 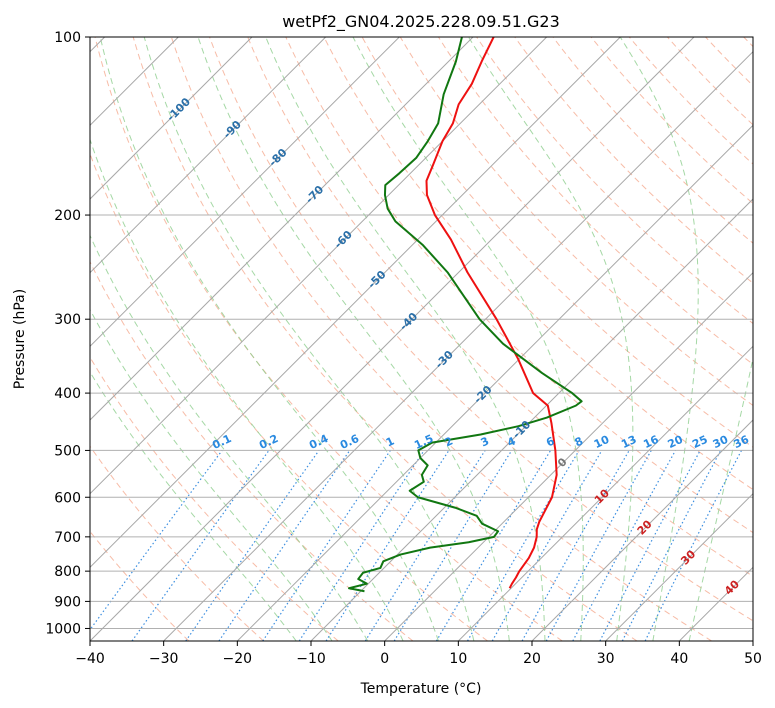 What do you see at coordinates (164, 659) in the screenshot?
I see `x-tick-label: −30` at bounding box center [164, 659].